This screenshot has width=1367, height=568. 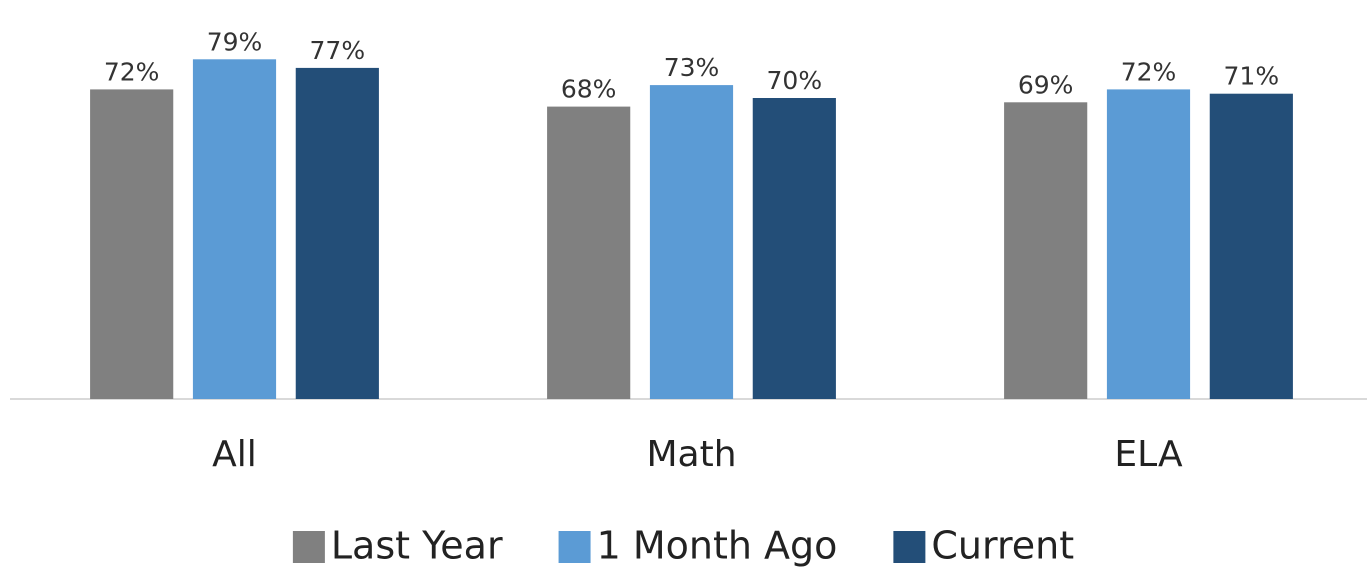 I want to click on value-label: 70%, so click(x=795, y=80).